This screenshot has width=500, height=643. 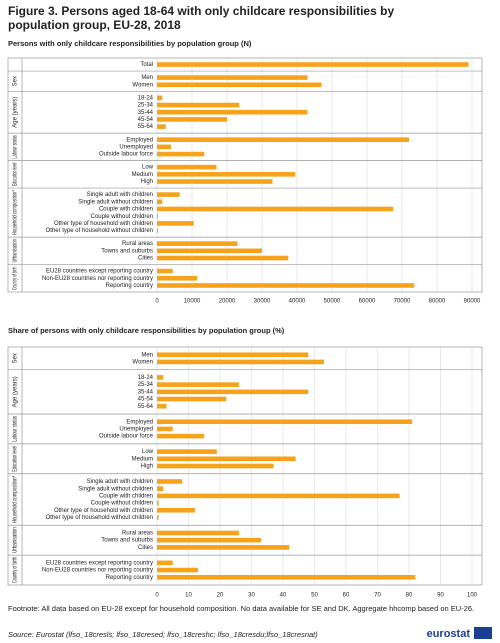 I want to click on x-tick-label: 80000, so click(x=437, y=302).